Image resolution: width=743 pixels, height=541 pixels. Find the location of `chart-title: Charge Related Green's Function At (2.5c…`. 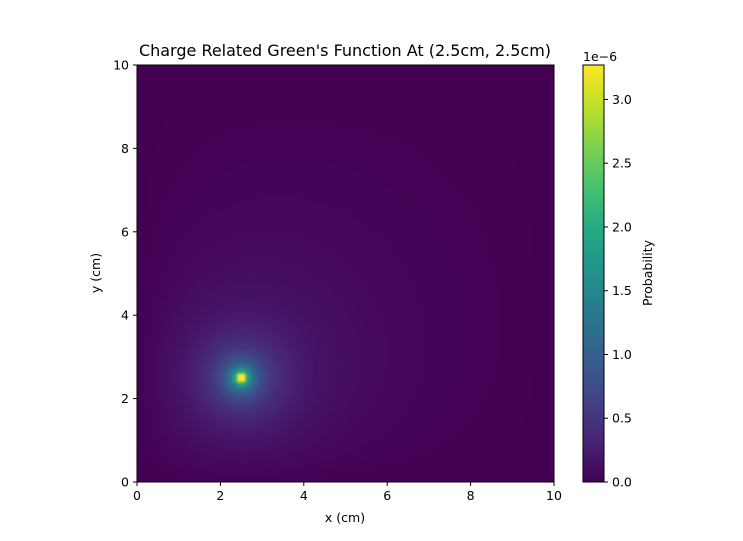

chart-title: Charge Related Green's Function At (2.5c… is located at coordinates (345, 50).